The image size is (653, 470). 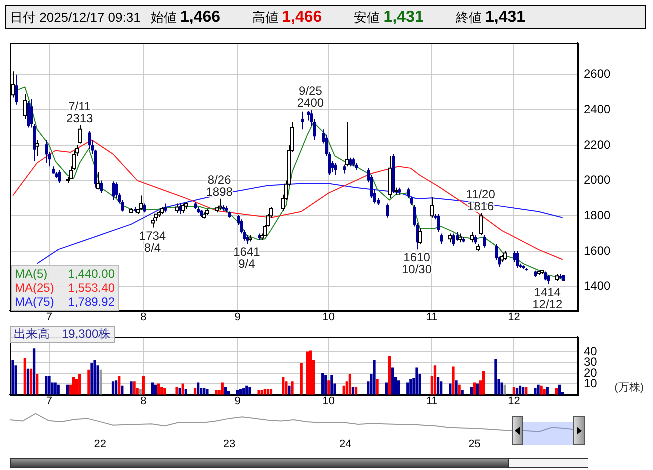 I want to click on y-axis-title: (万株), so click(x=629, y=388).